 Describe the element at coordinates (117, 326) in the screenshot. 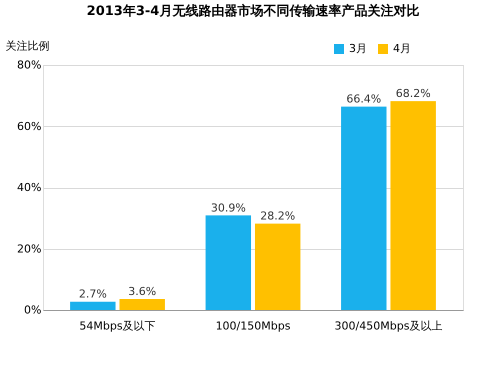

I see `x-tick-label: 54Mbps及以下` at that location.